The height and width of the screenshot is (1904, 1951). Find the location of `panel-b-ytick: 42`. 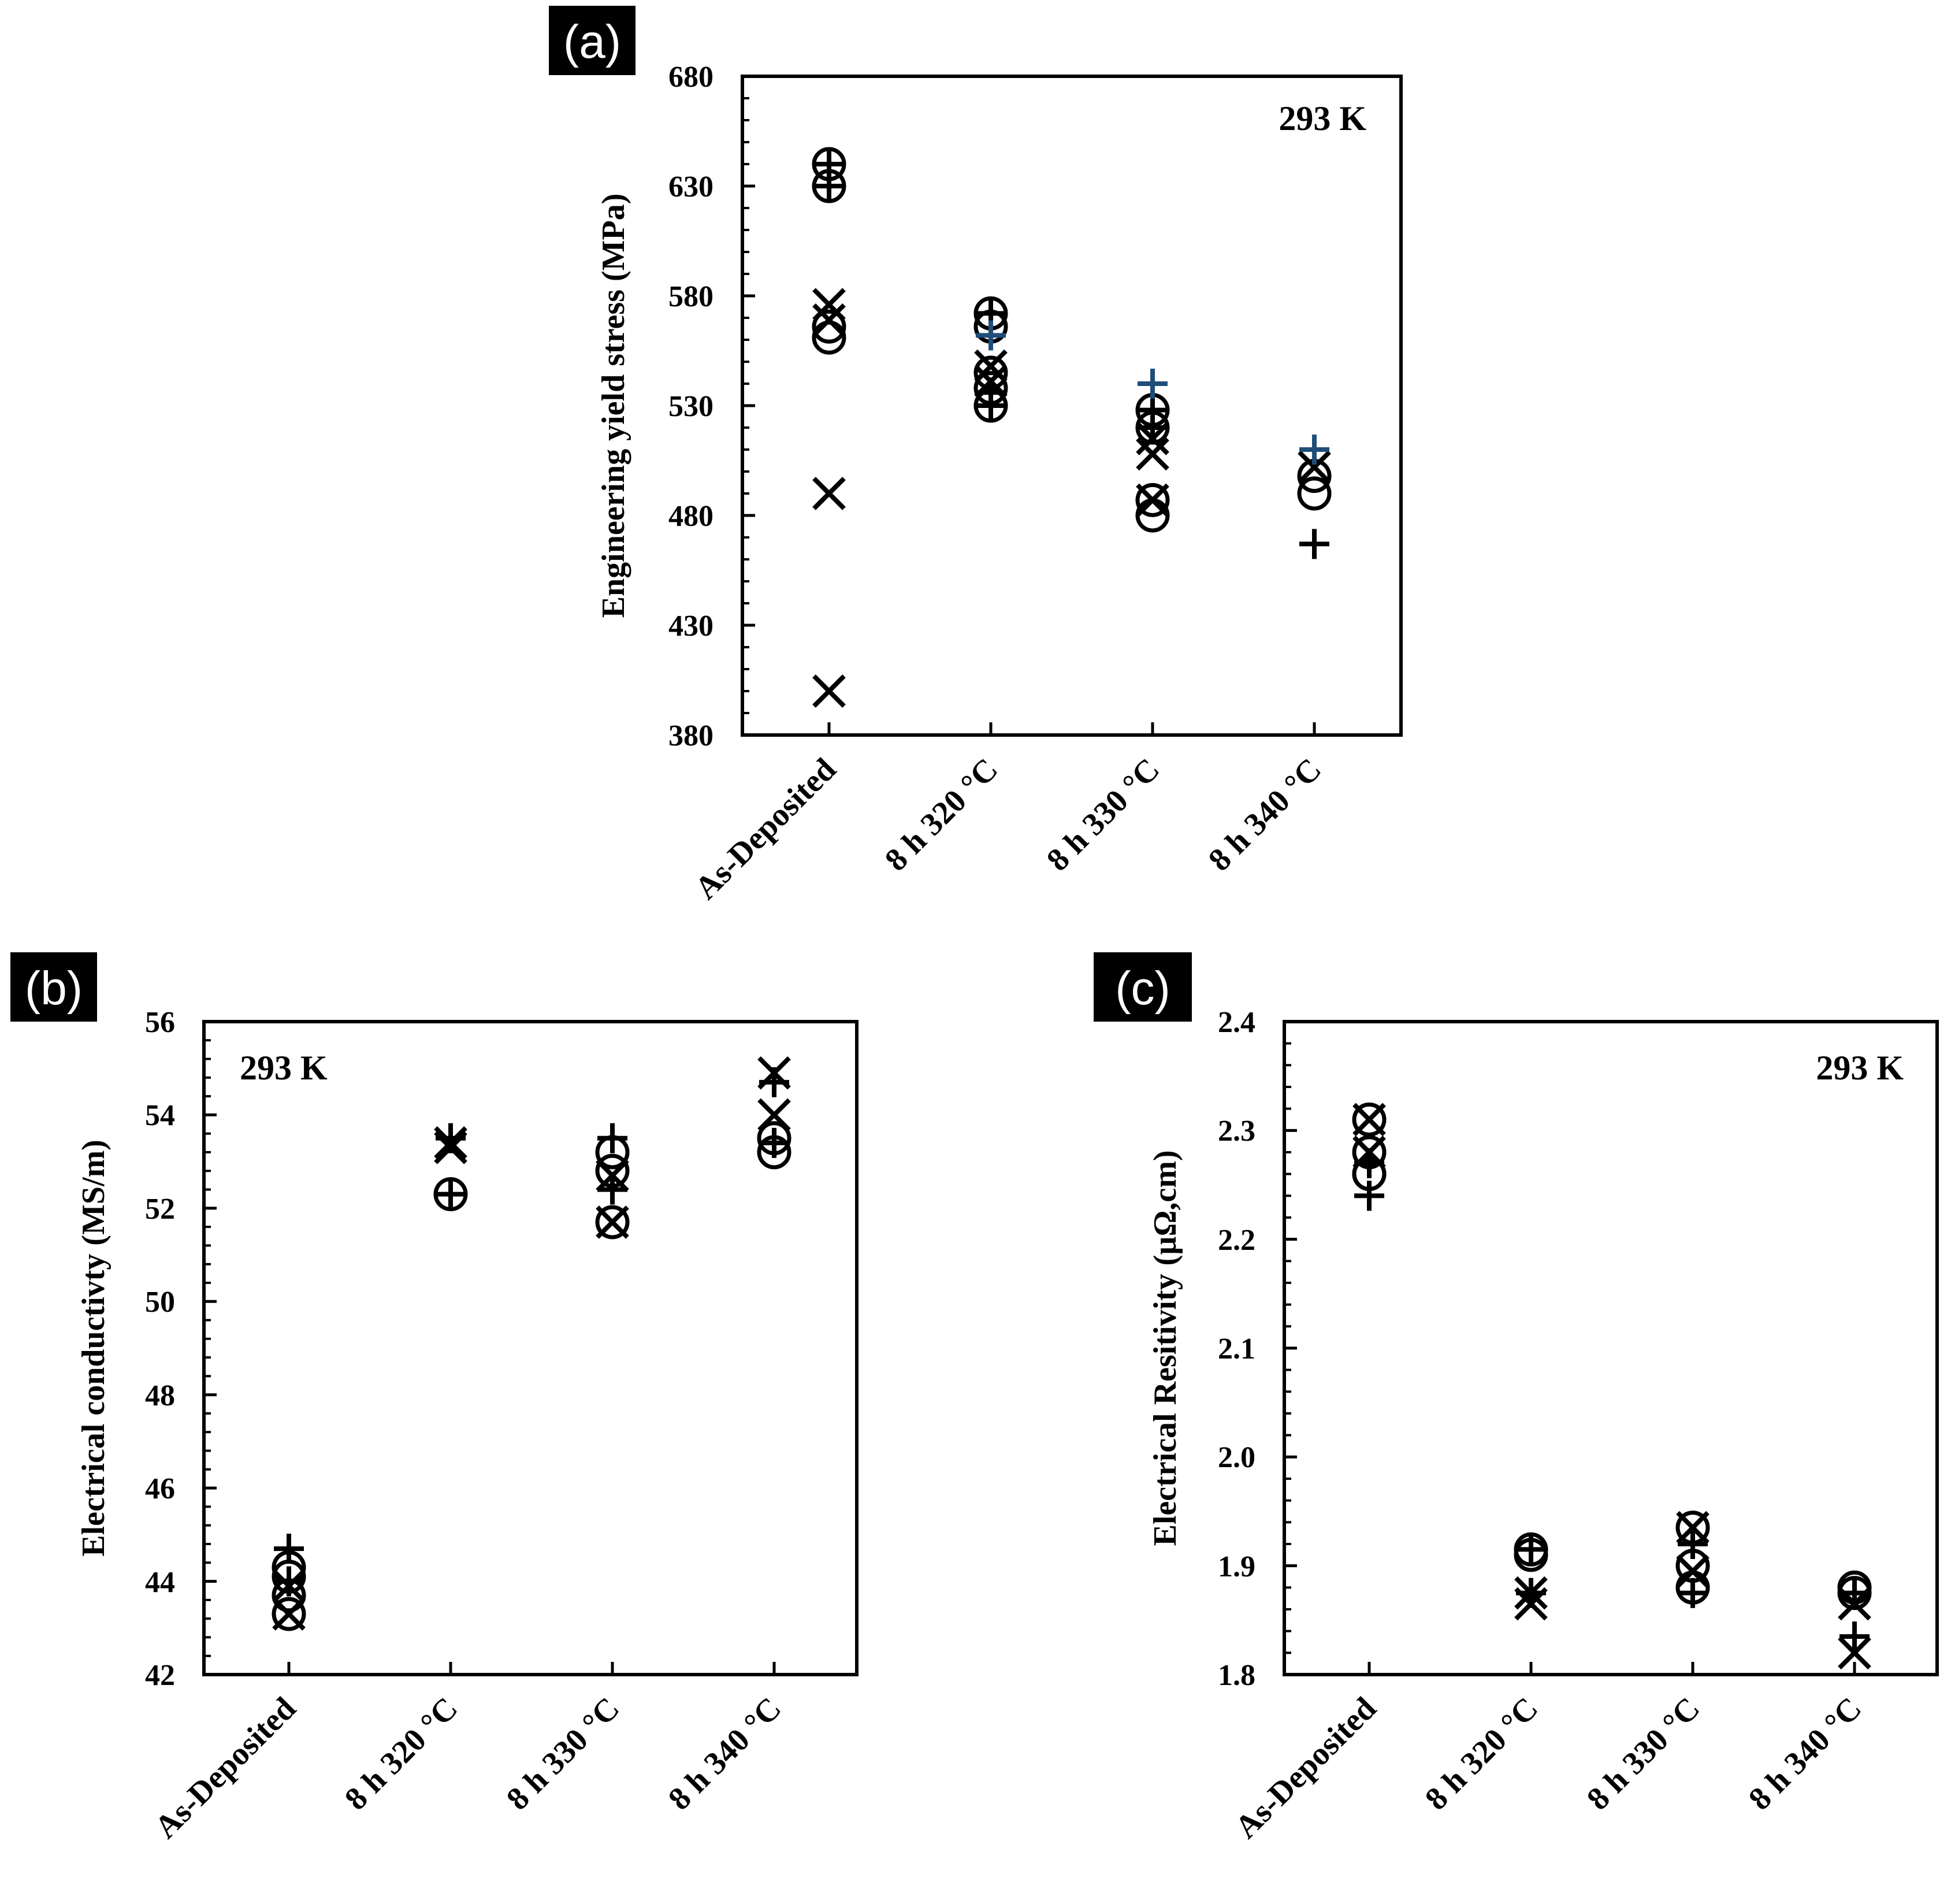

panel-b-ytick: 42 is located at coordinates (160, 1675).